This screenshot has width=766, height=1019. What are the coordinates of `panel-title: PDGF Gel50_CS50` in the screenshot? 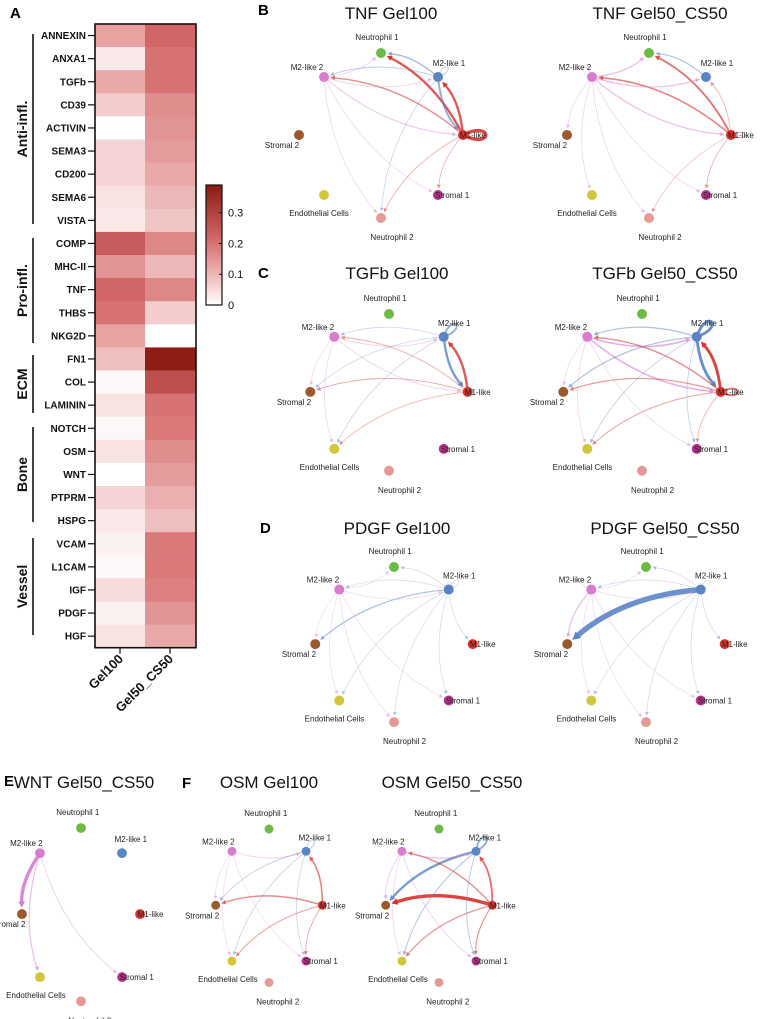 It's located at (664, 528).